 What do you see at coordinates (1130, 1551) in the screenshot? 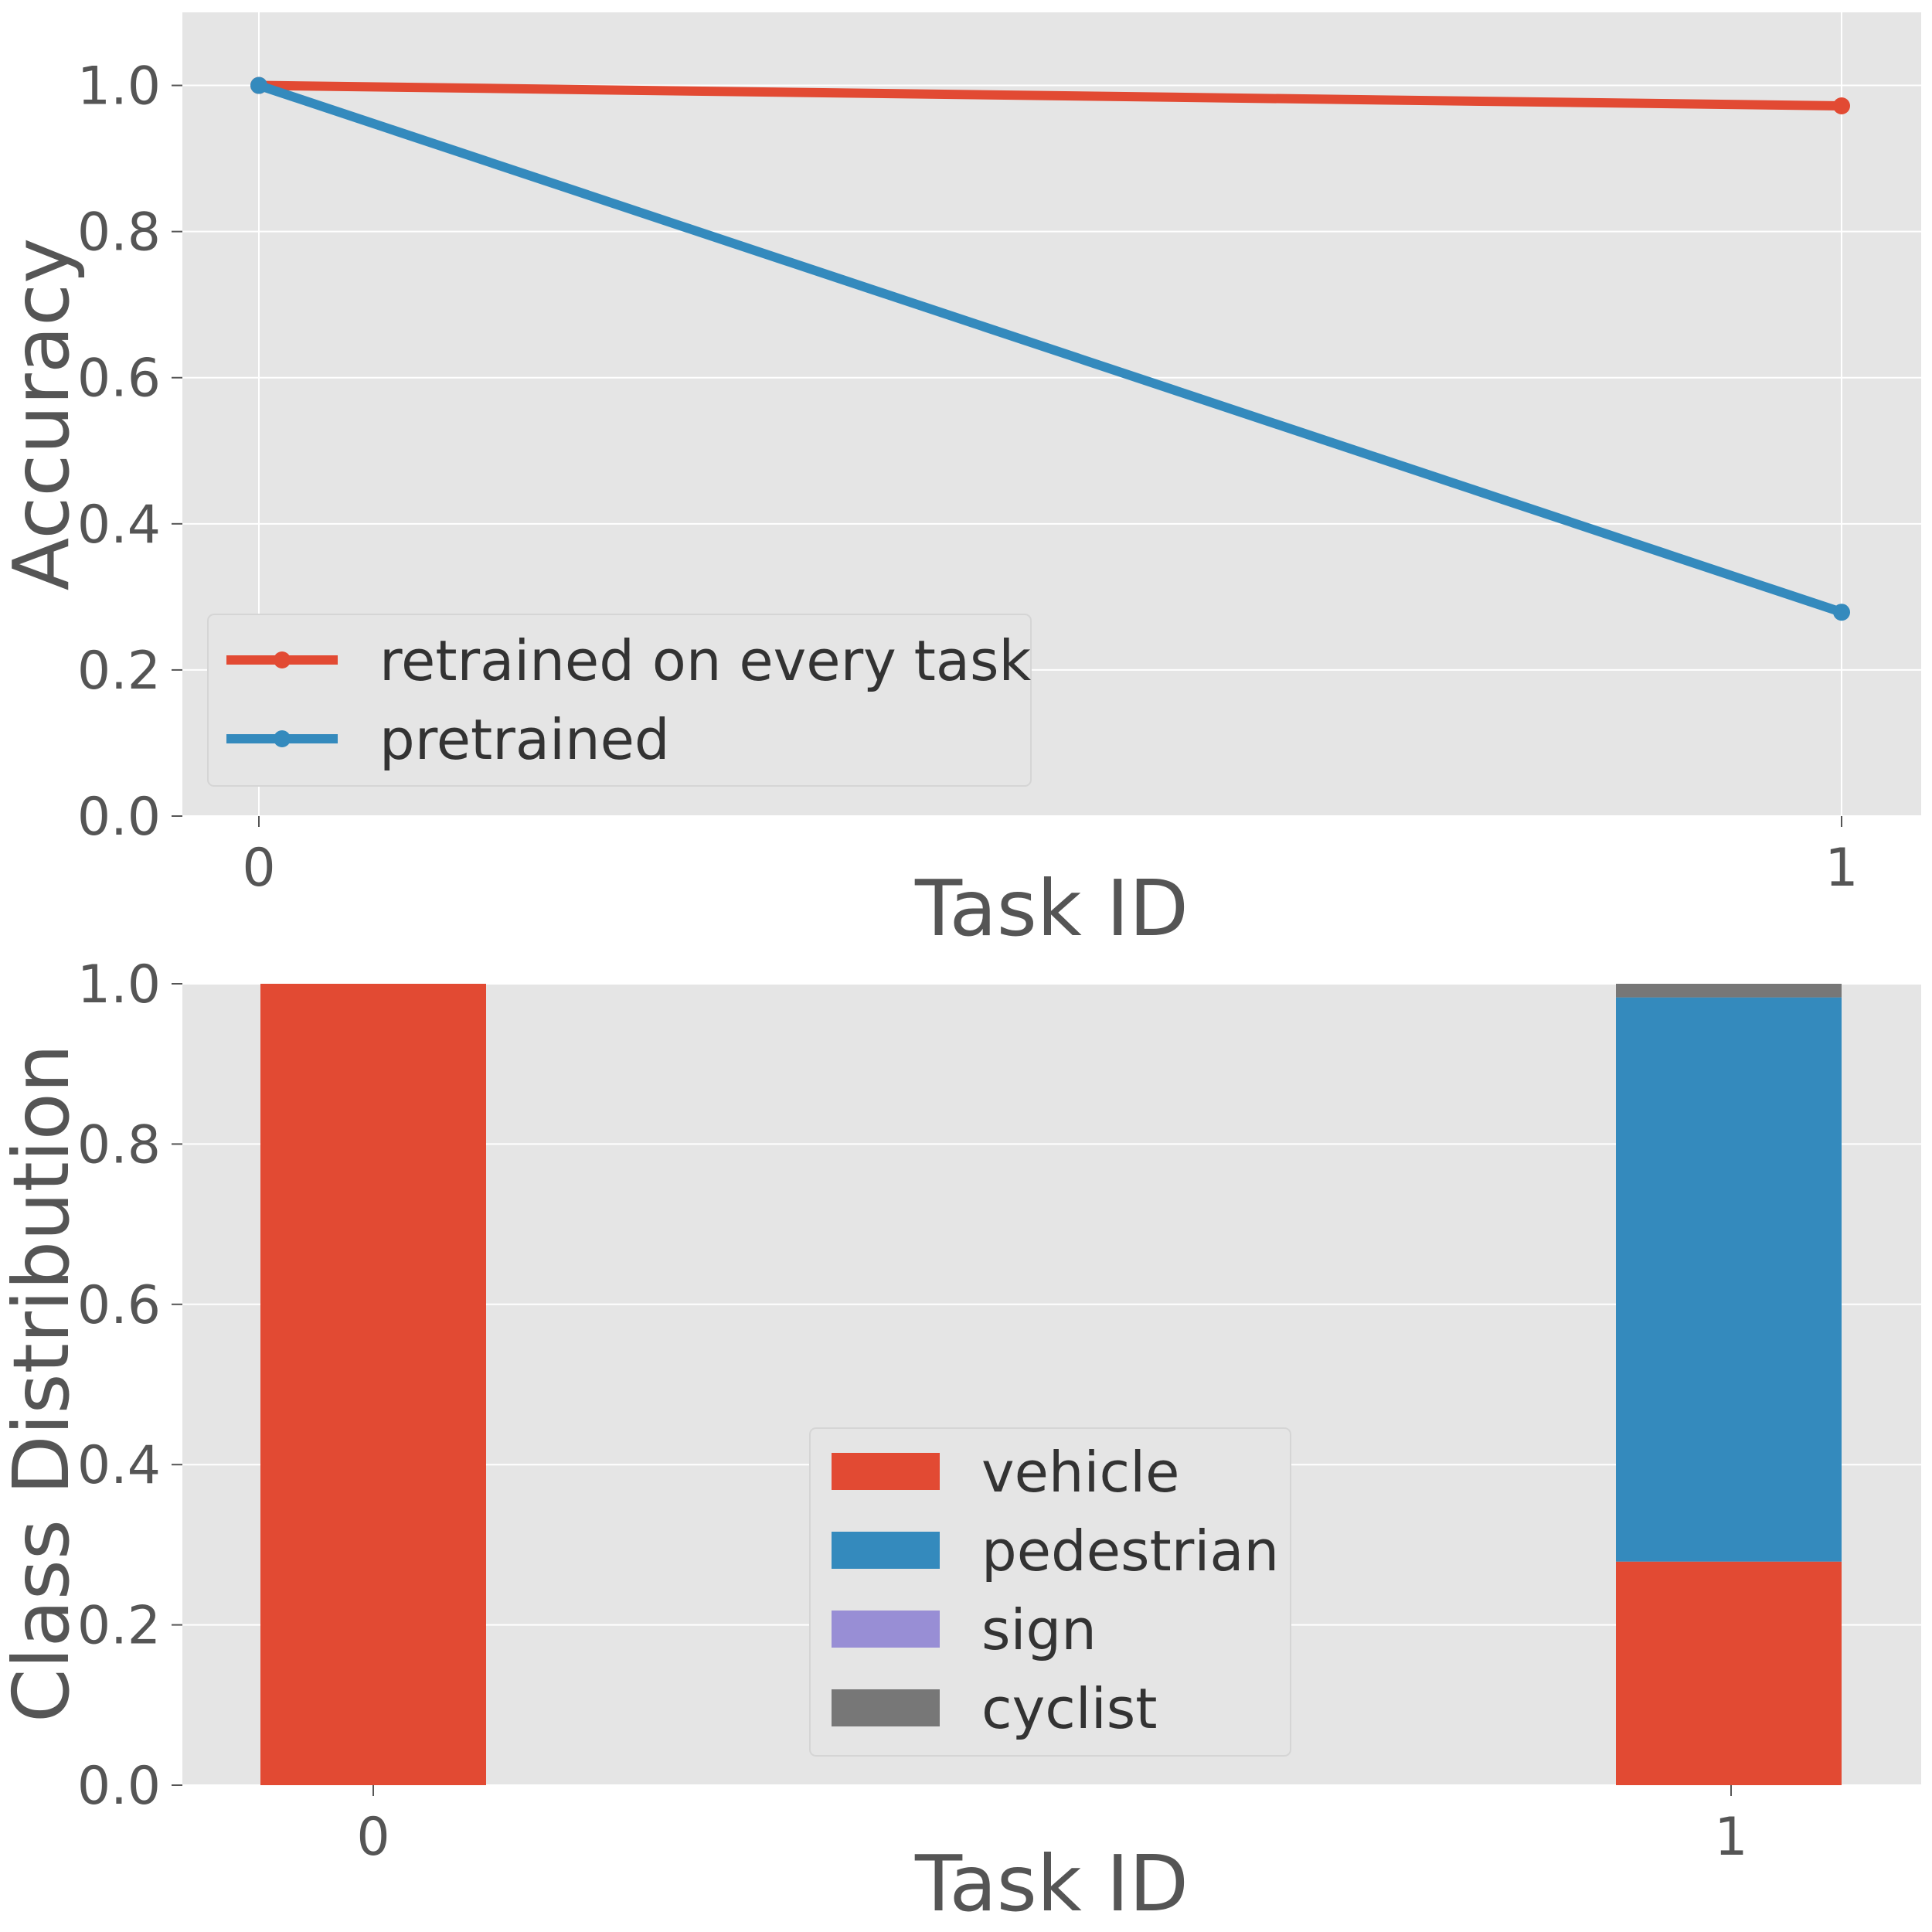
I see `distribution-legend-label: pedestrian` at bounding box center [1130, 1551].